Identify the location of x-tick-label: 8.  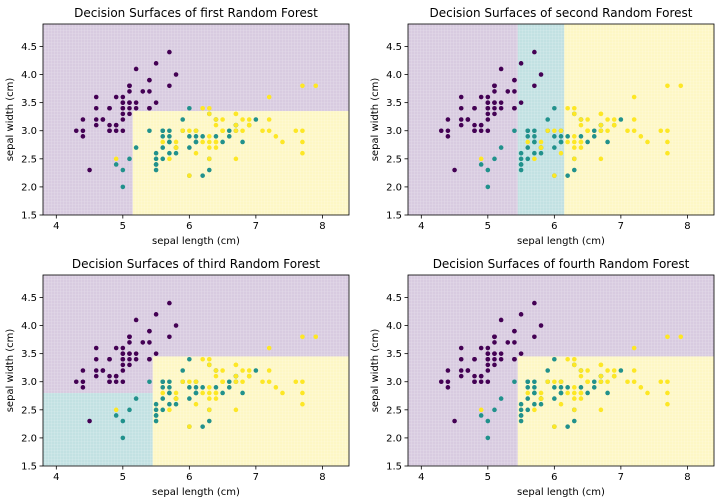
(687, 226).